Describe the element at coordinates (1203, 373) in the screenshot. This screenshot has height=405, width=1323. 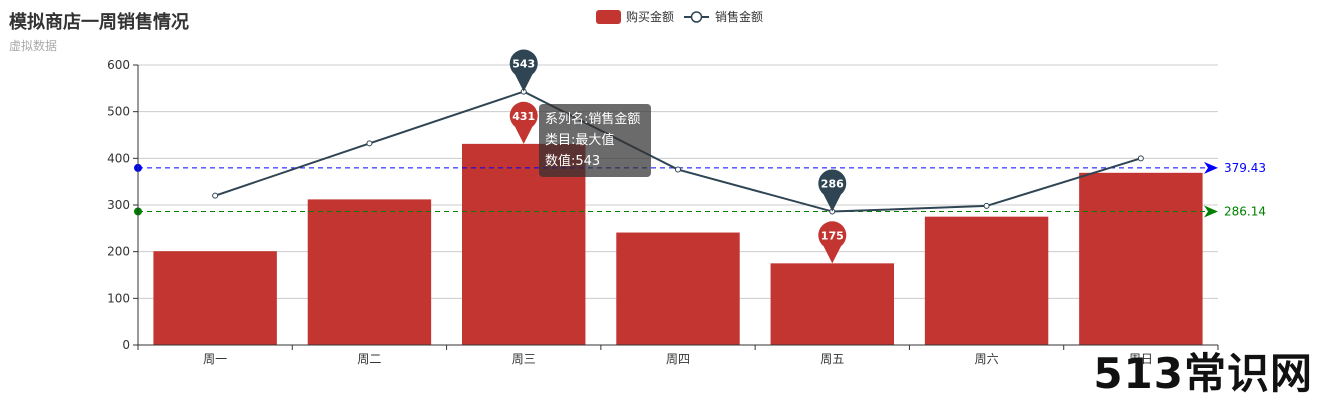
I see `watermark-text: 513常识网` at that location.